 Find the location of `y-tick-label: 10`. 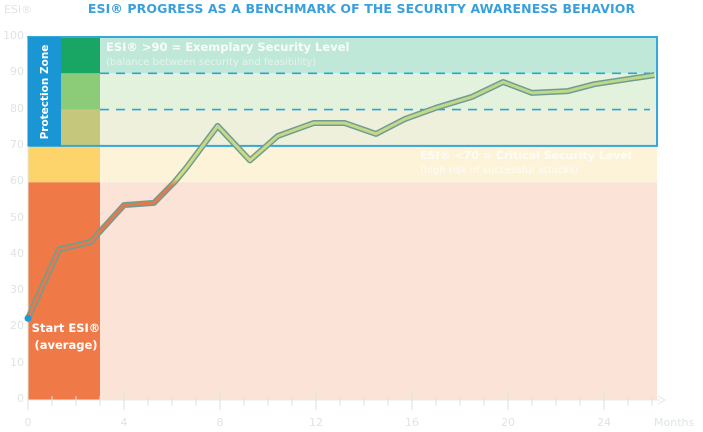

y-tick-label: 10 is located at coordinates (17, 362).